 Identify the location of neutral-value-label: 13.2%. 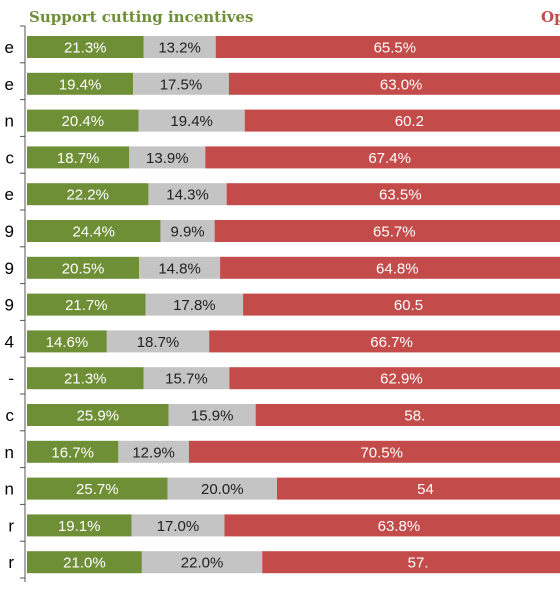
(179, 48).